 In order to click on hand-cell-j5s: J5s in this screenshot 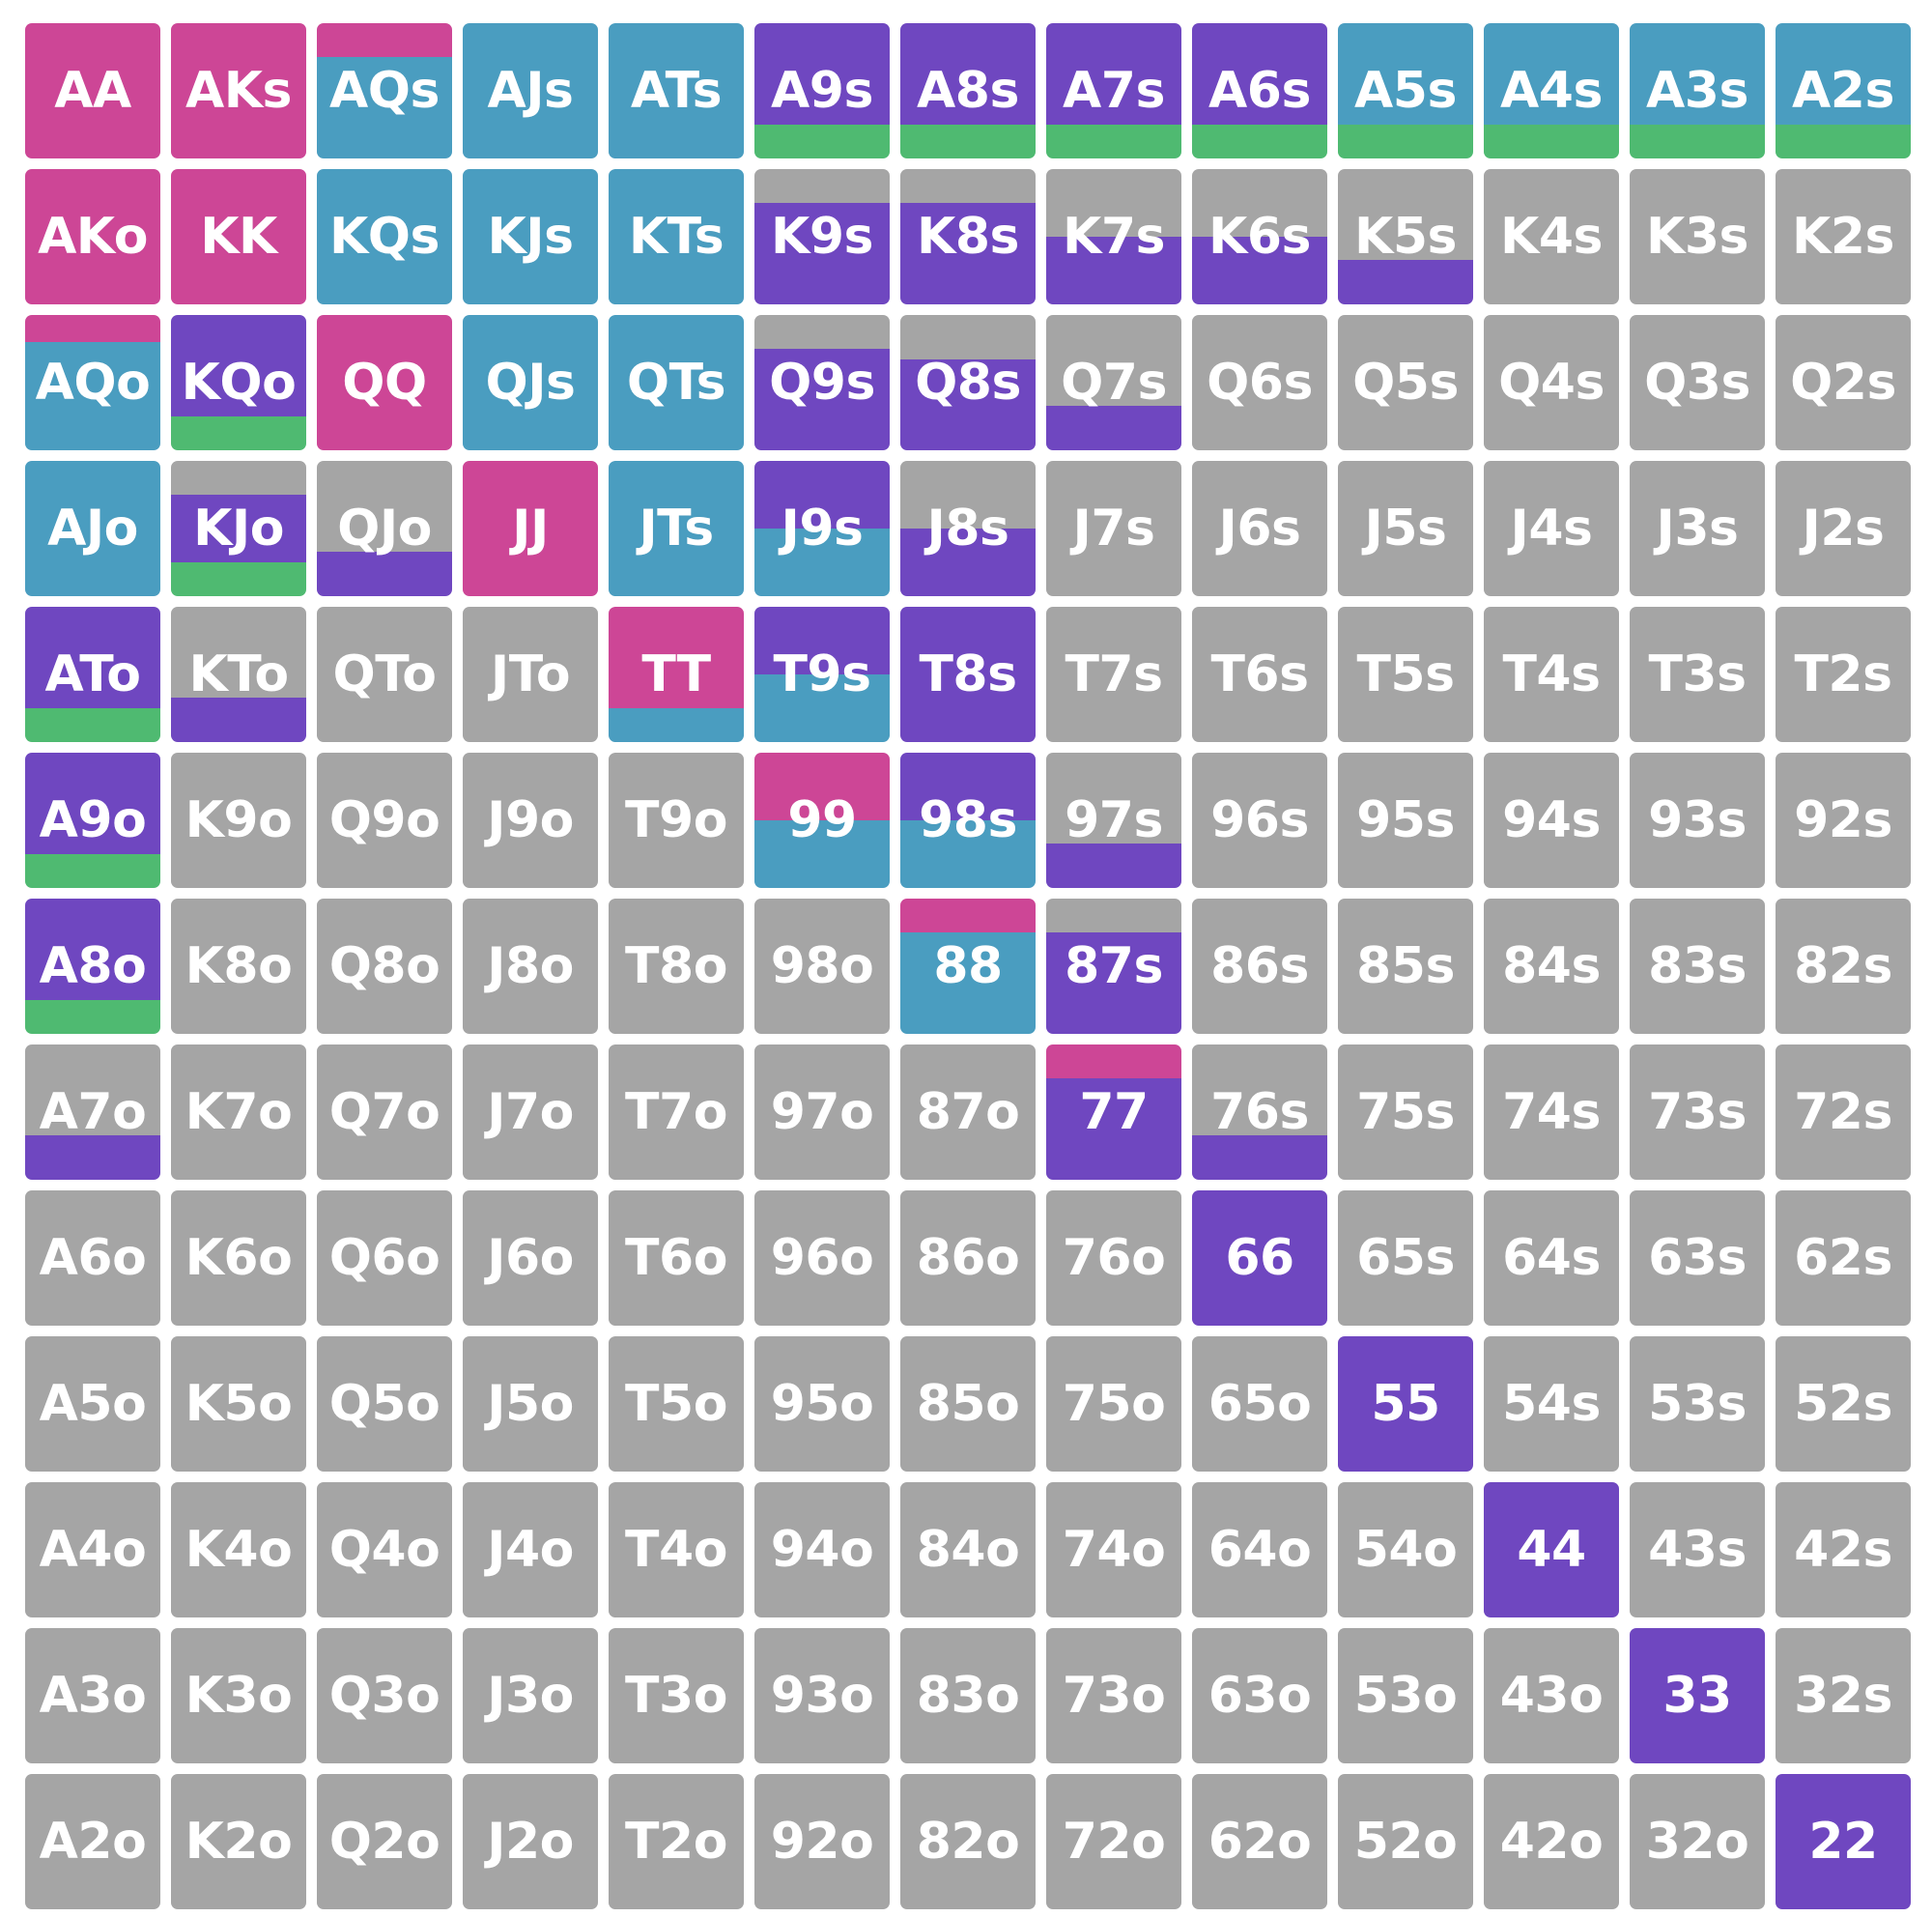, I will do `click(1405, 528)`.